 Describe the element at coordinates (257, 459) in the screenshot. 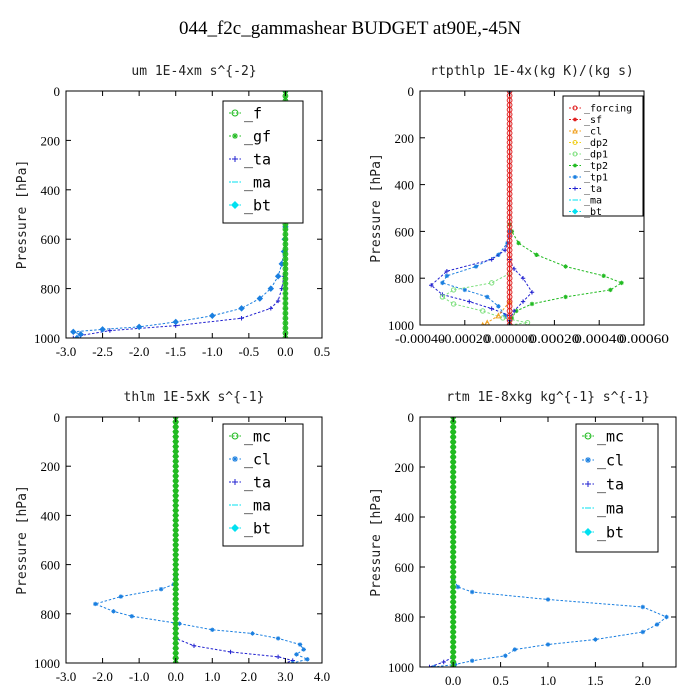

I see `legend-entry: _cl` at that location.